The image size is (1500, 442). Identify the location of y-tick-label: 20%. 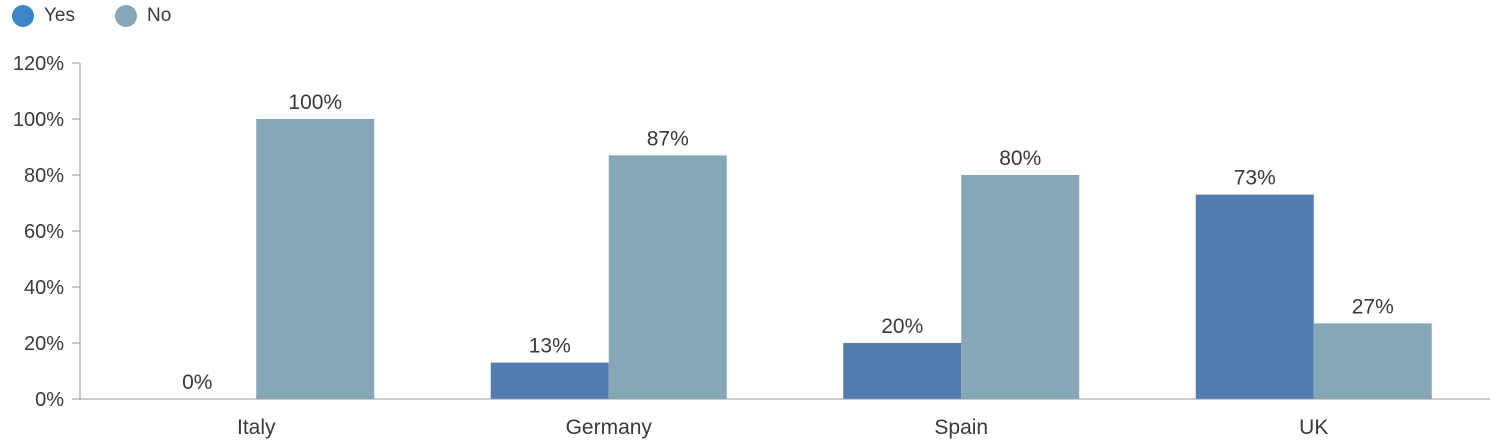
(44, 344).